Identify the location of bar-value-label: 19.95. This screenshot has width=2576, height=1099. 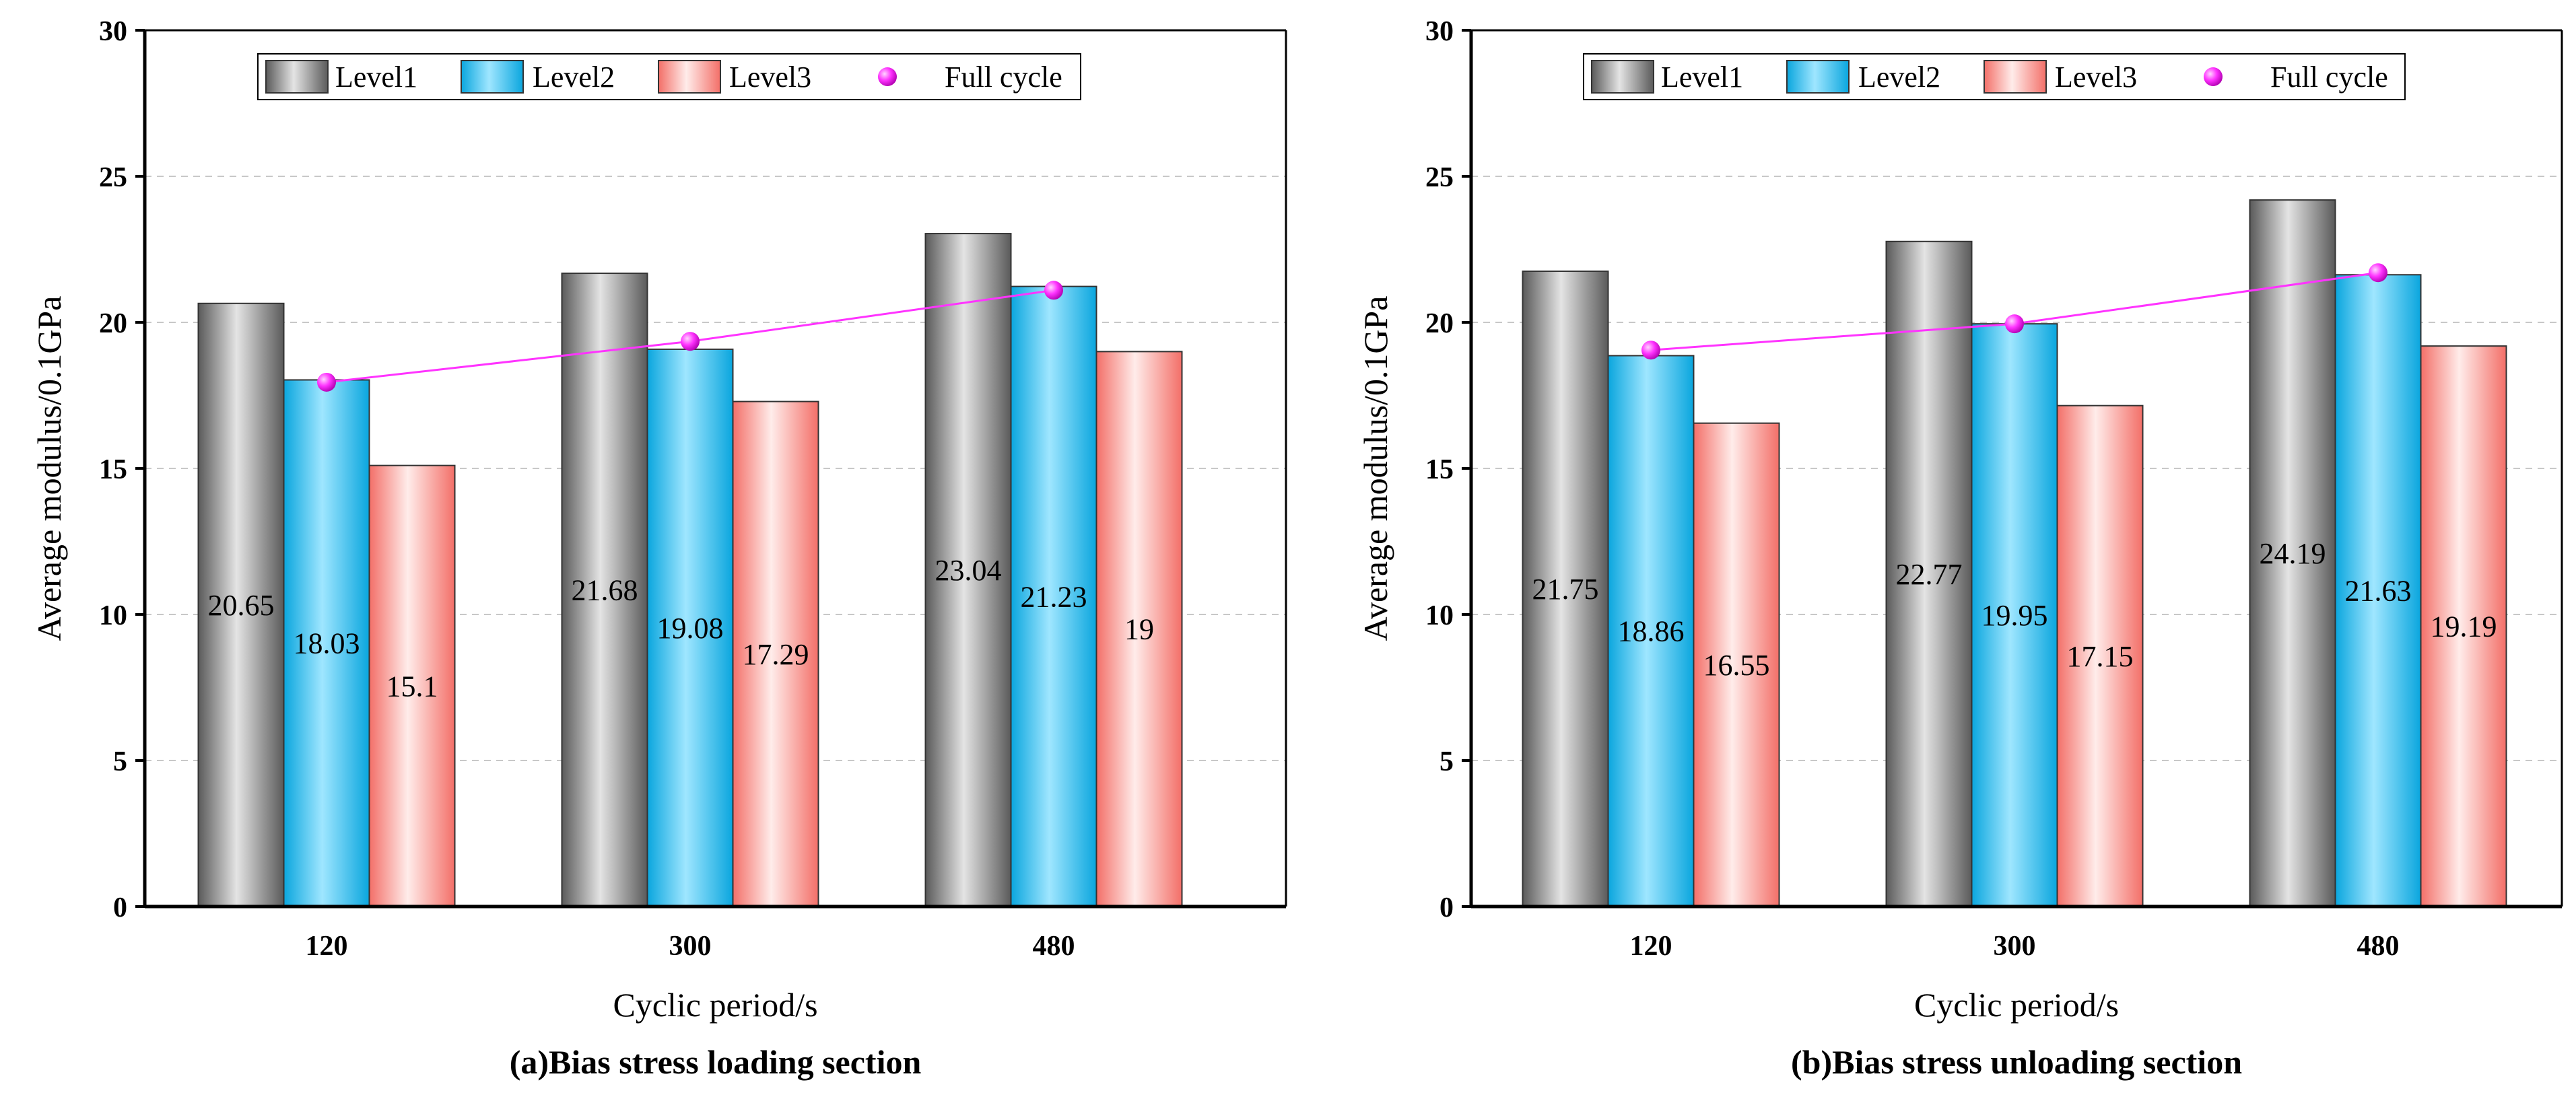
(2015, 616).